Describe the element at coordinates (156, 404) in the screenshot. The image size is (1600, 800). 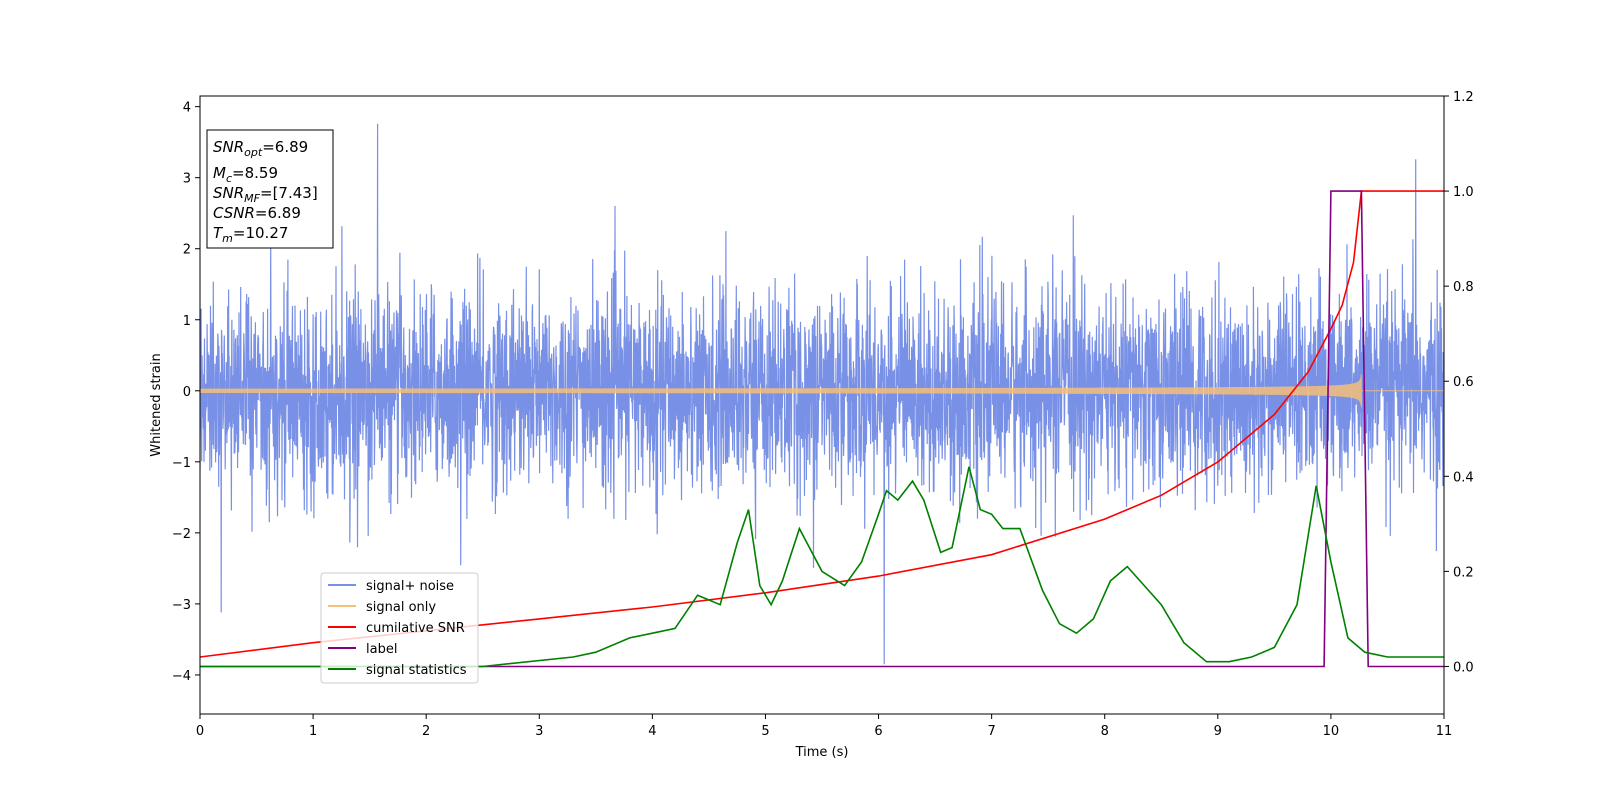
I see `y-axis-label: Whitened strain` at that location.